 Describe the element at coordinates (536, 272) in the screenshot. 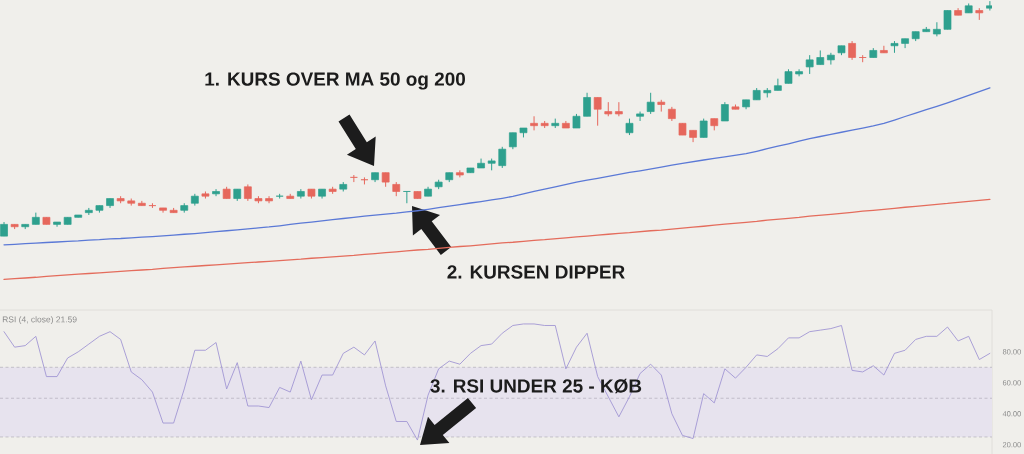

I see `text: 2. KURSEN DIPPER` at that location.